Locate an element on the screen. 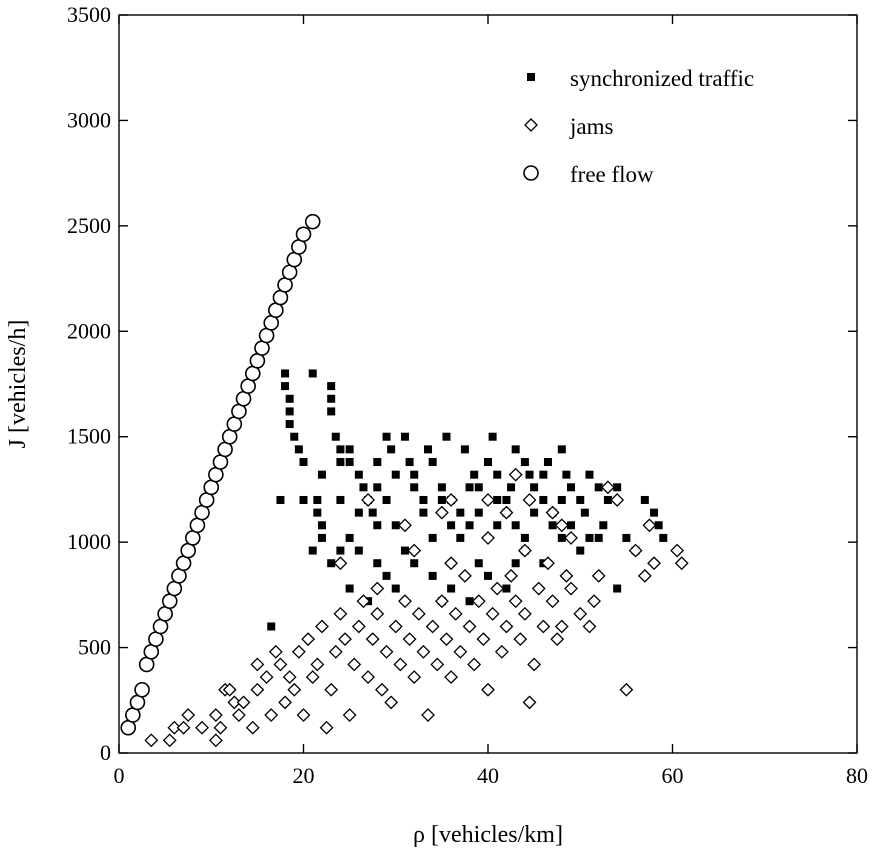 The width and height of the screenshot is (879, 855). y-tick-label: 3500 is located at coordinates (89, 14).